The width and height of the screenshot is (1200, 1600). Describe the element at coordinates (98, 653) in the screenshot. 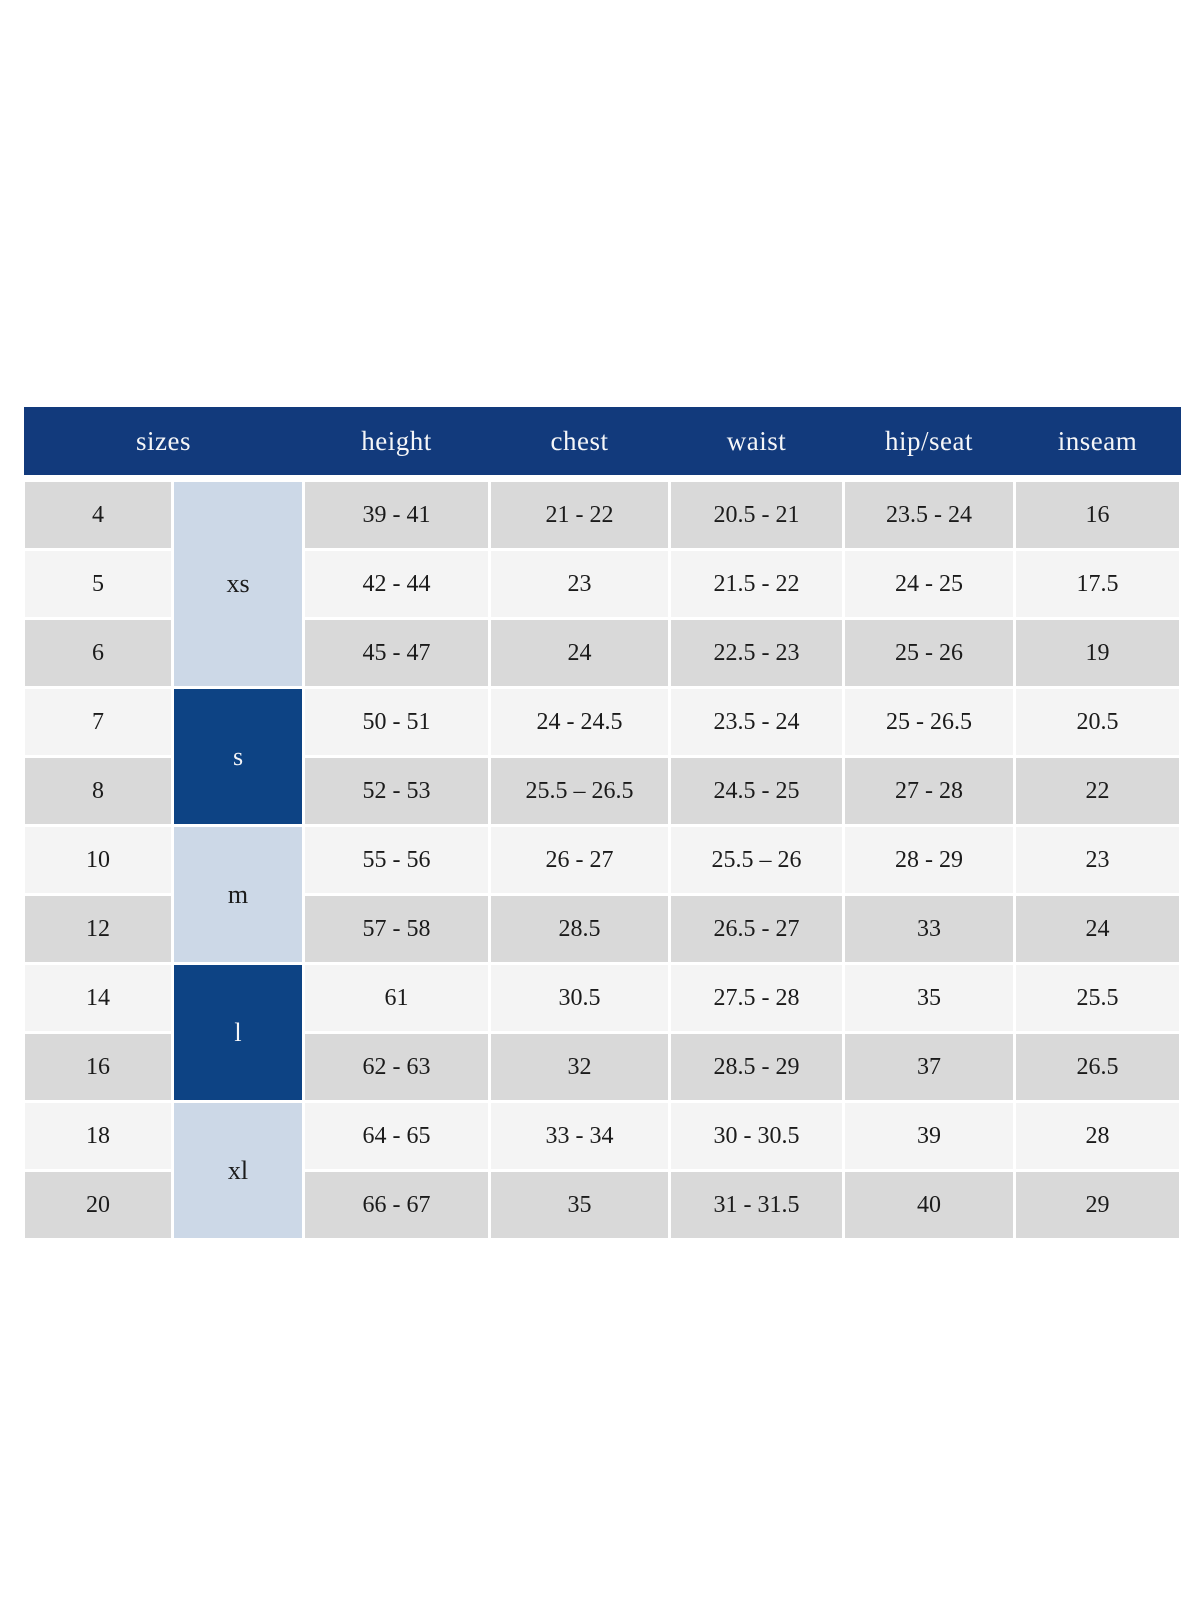

I see `size-cell: 6` at that location.